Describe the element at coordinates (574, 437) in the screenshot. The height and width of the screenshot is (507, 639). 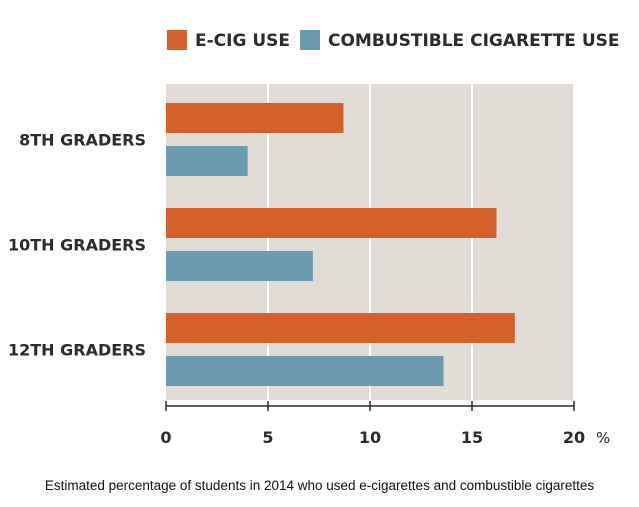
I see `x-tick-label-20: 20` at that location.